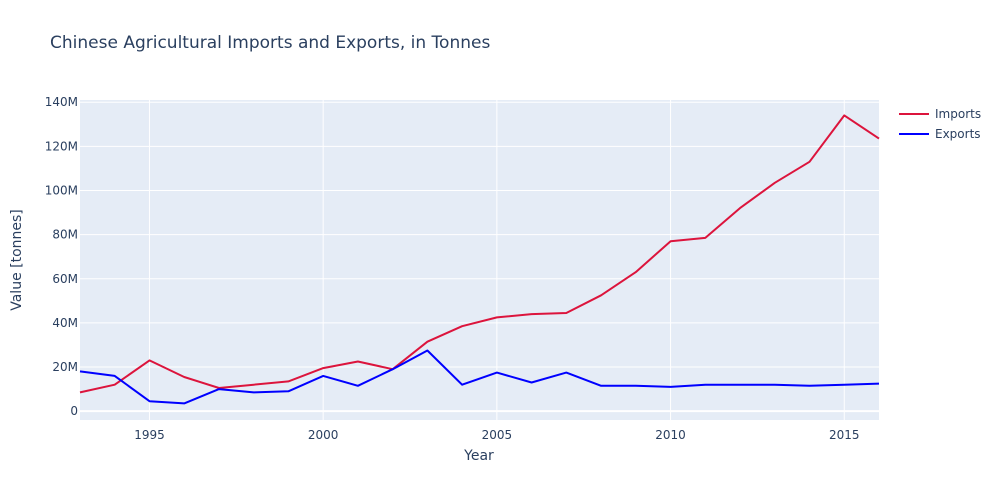 The image size is (1000, 500). Describe the element at coordinates (17, 260) in the screenshot. I see `y-axis-title: Value [tonnes]` at that location.